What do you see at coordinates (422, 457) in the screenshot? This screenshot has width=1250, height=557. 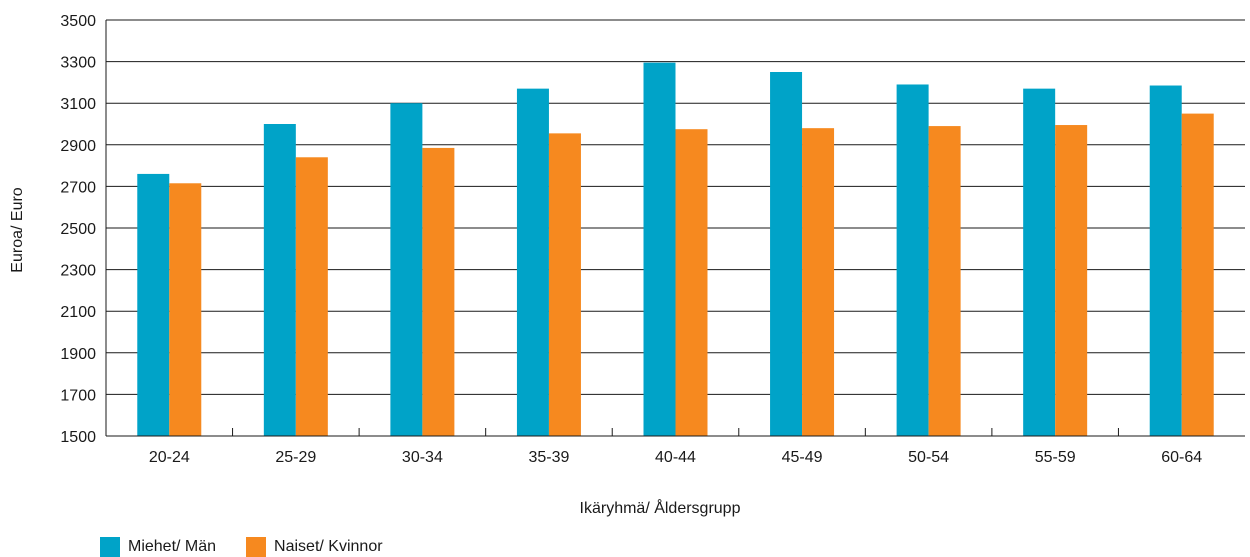 I see `x-tick-label: 30-34` at bounding box center [422, 457].